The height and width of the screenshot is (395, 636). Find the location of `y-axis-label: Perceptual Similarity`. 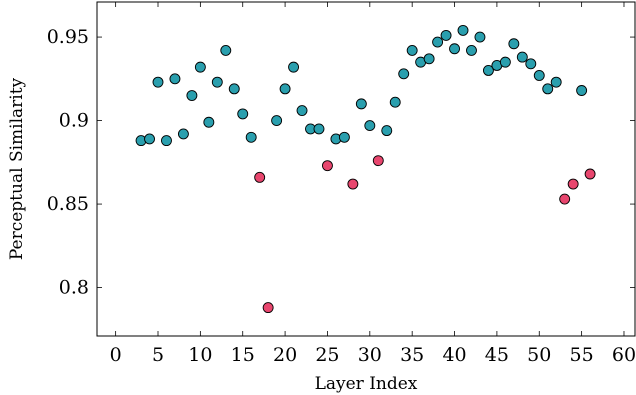

y-axis-label: Perceptual Similarity is located at coordinates (17, 168).